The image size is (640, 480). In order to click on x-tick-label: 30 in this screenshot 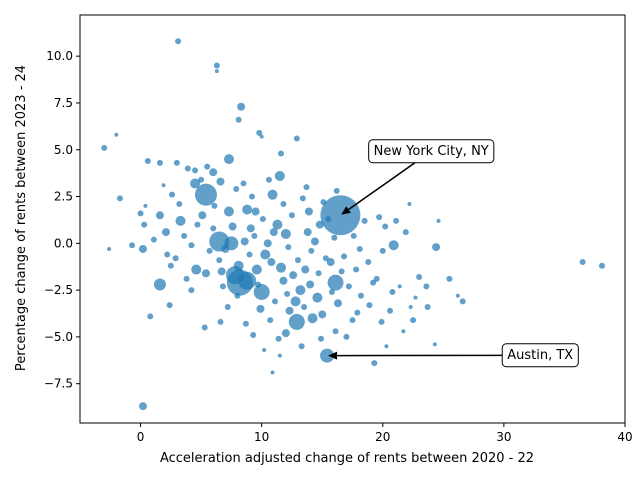, I will do `click(503, 437)`.